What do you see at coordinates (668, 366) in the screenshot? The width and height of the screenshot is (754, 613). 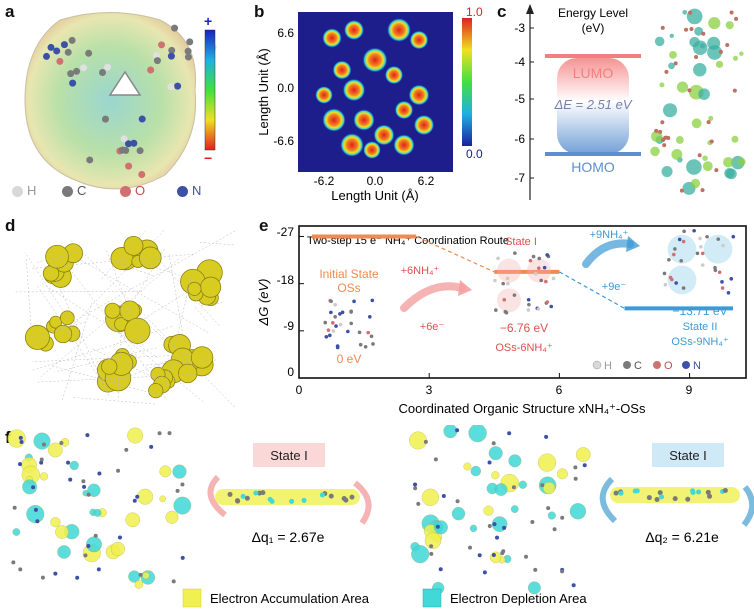 I see `legend-e-o: O` at bounding box center [668, 366].